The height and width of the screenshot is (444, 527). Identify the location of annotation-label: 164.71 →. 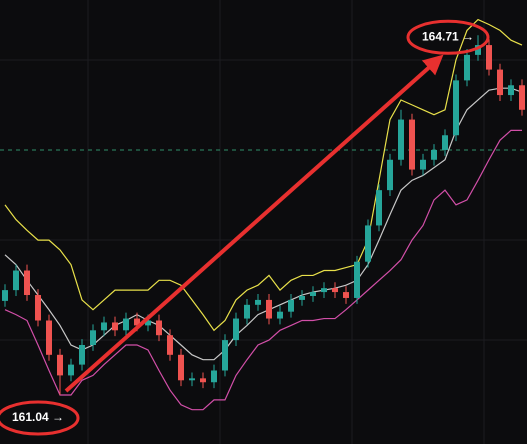
(448, 36).